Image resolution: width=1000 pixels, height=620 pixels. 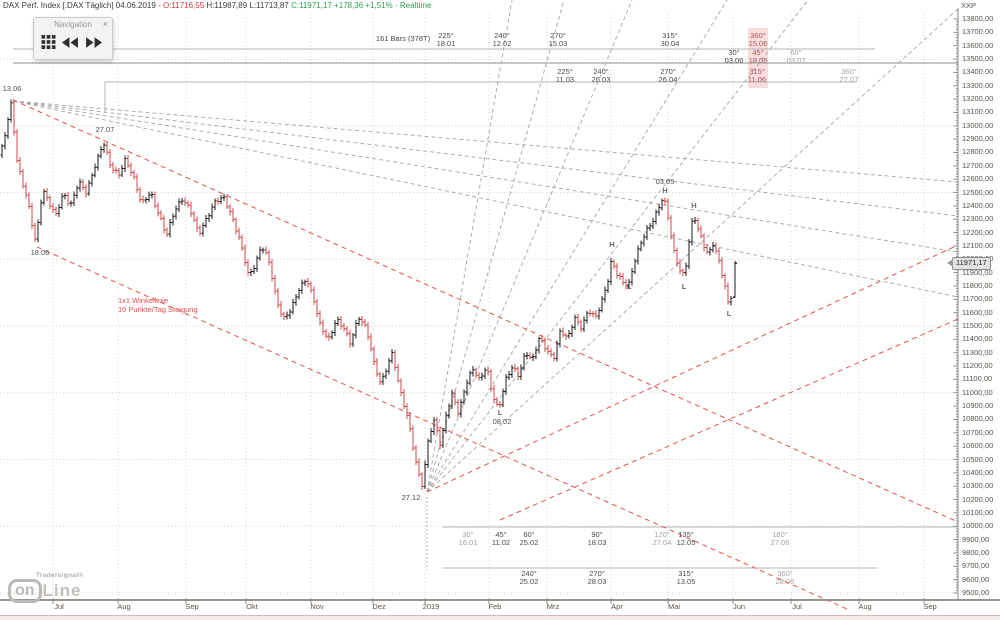 I want to click on watermark-brand: Tradersignal®, so click(x=60, y=575).